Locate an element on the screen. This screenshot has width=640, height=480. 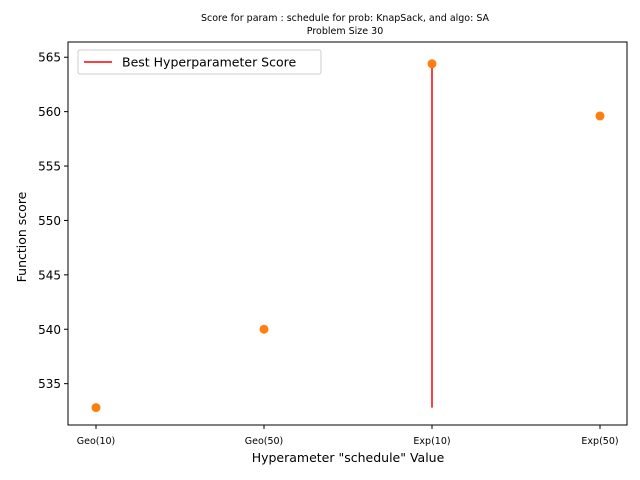
chart-title-line2: Problem Size 30 is located at coordinates (345, 31).